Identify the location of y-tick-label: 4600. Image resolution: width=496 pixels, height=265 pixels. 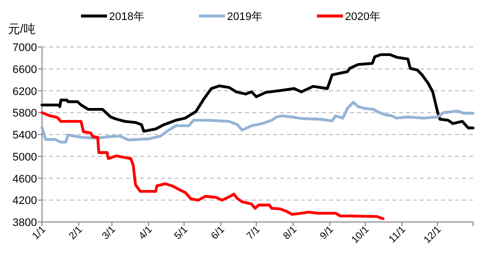
(24, 179).